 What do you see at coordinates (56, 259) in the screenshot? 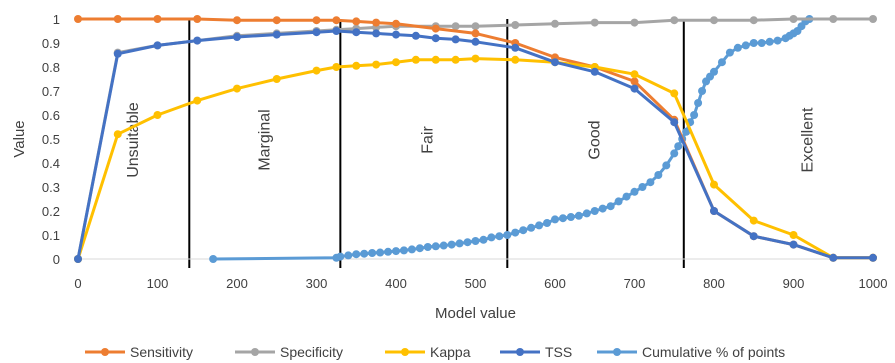
I see `y-tick-label: 0` at bounding box center [56, 259].